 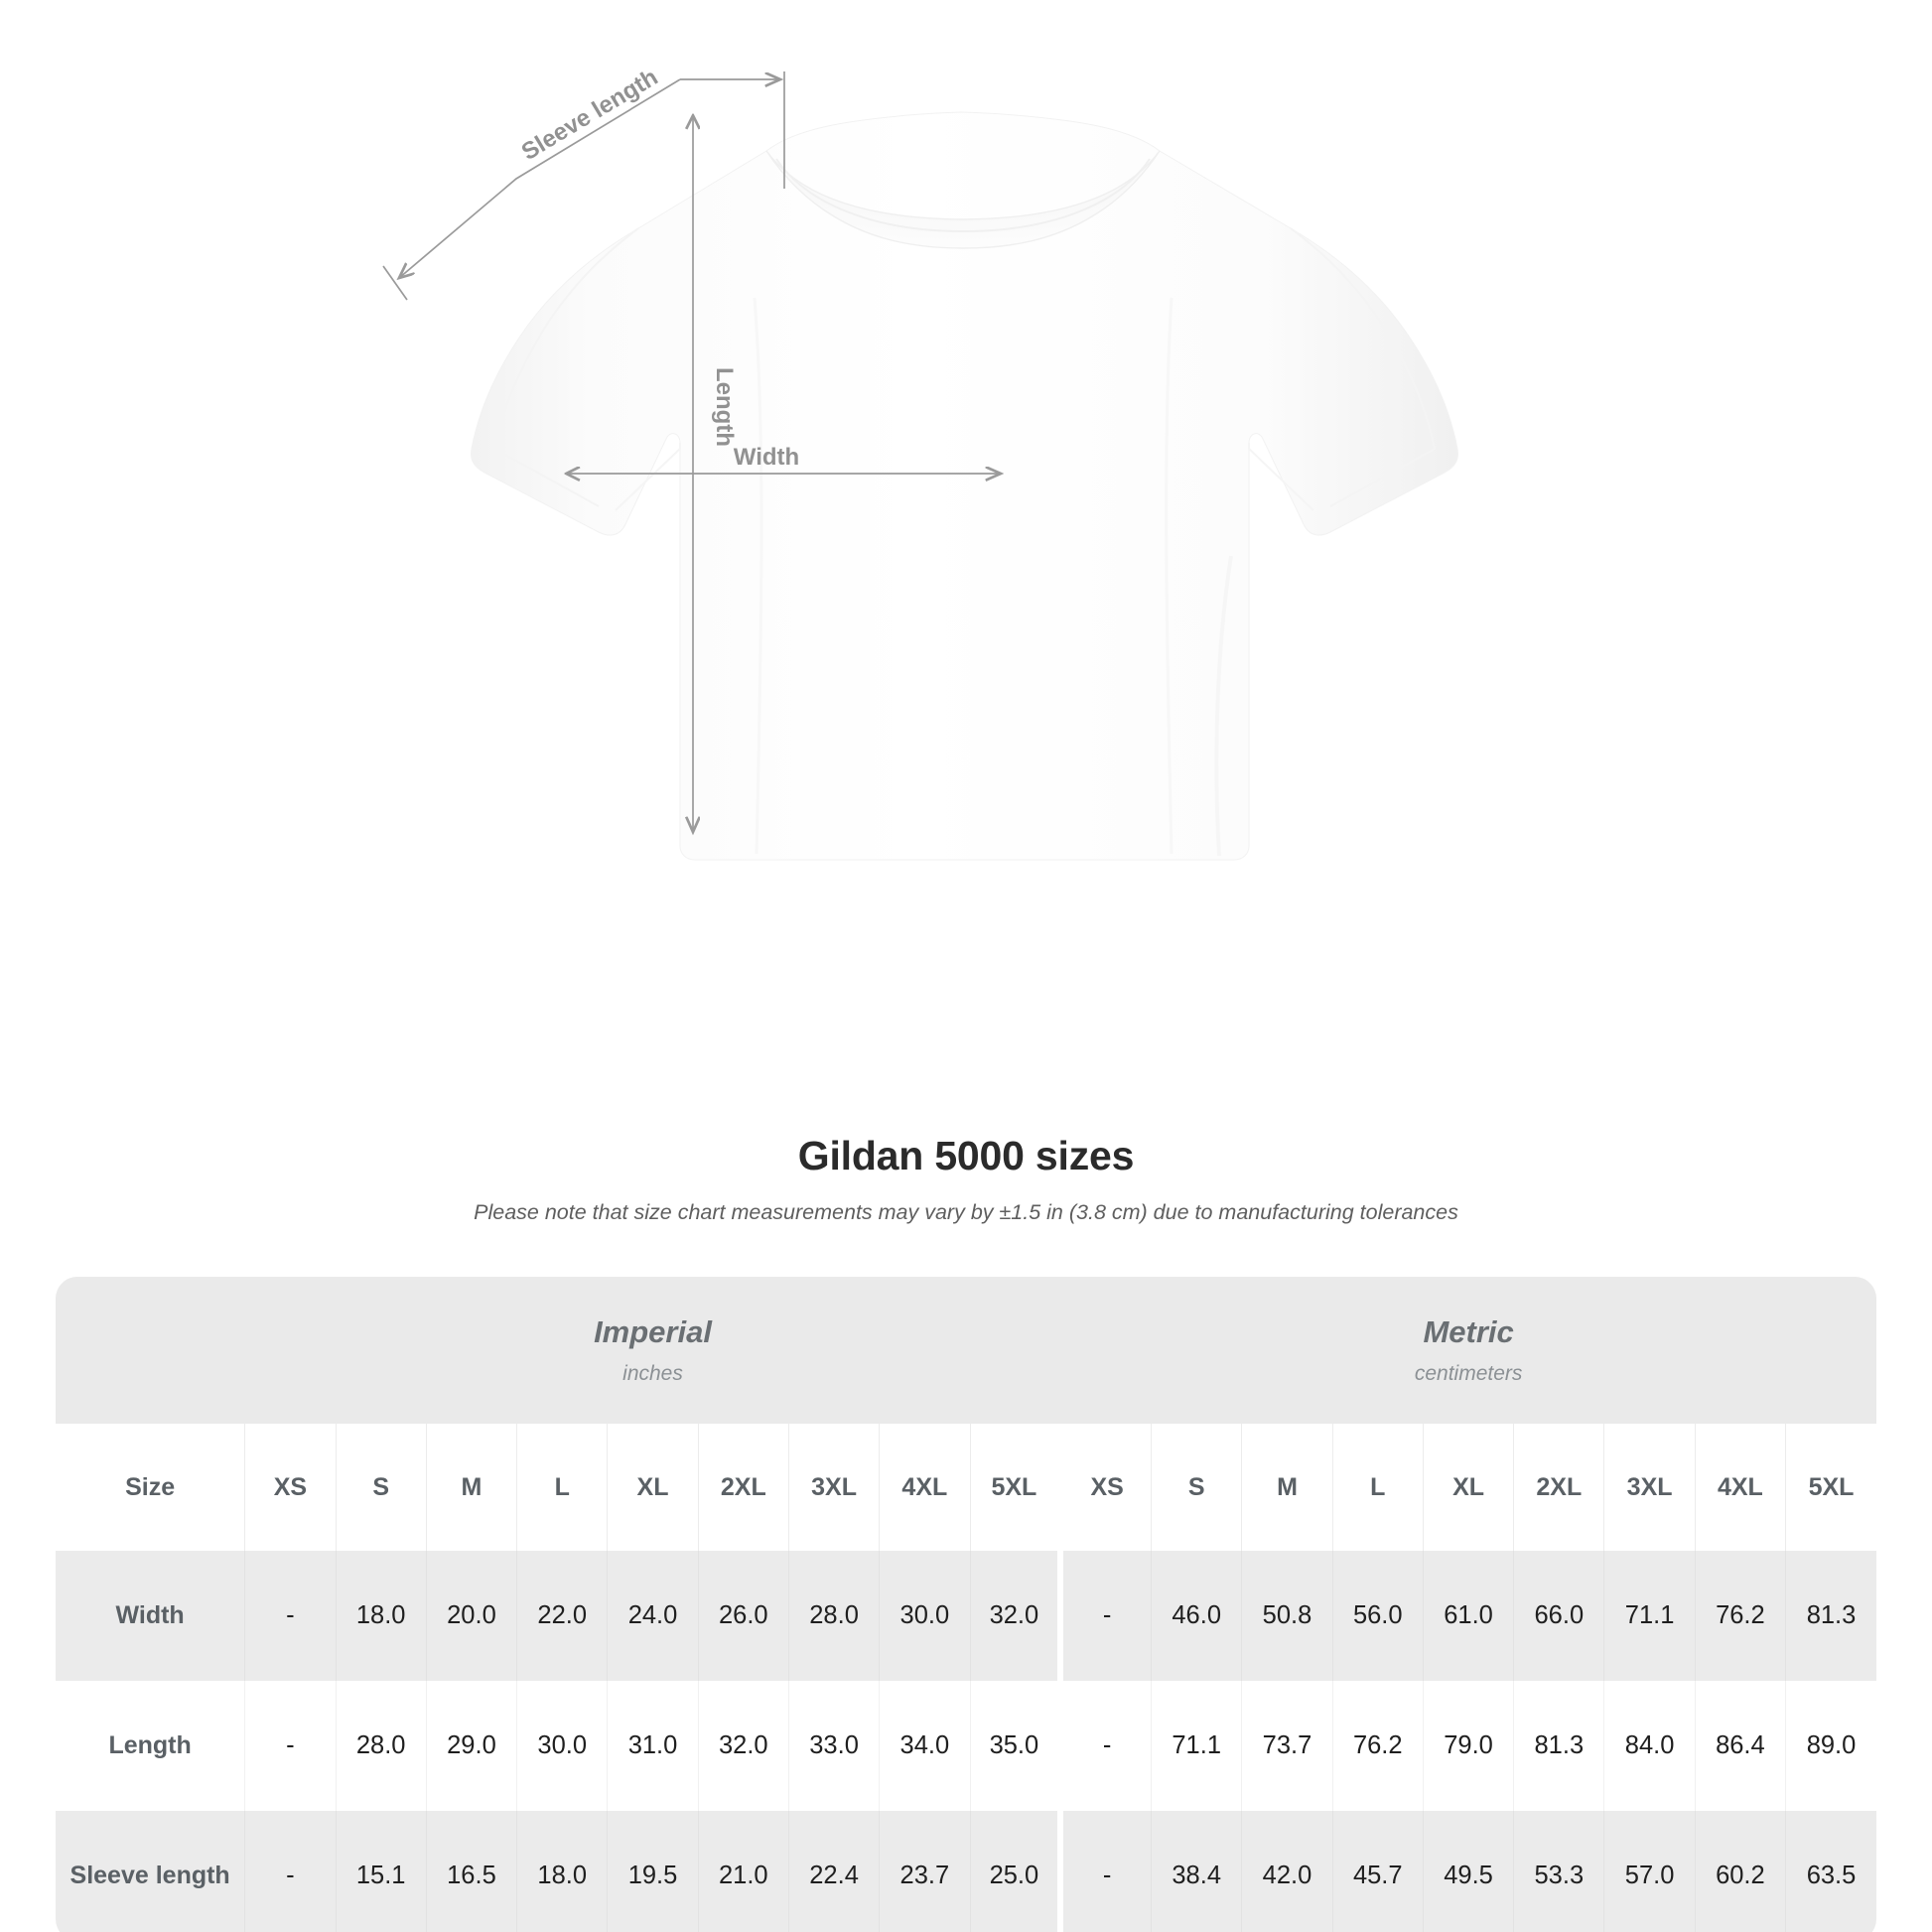 What do you see at coordinates (1377, 1488) in the screenshot?
I see `size-header-metric-l: L` at bounding box center [1377, 1488].